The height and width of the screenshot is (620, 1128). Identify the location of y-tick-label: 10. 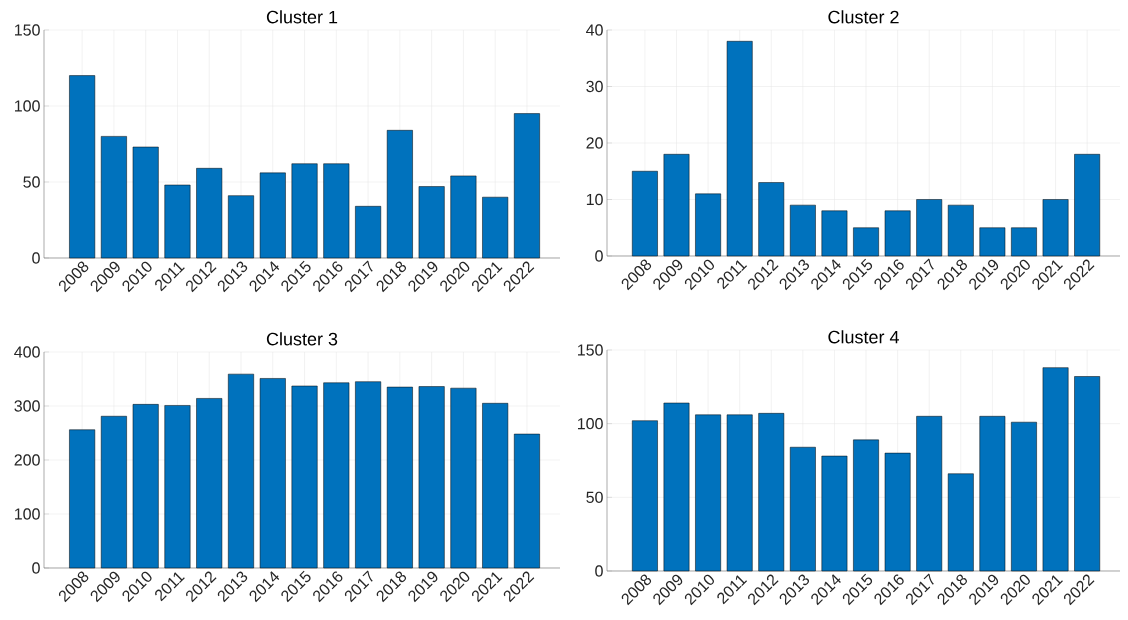
(594, 199).